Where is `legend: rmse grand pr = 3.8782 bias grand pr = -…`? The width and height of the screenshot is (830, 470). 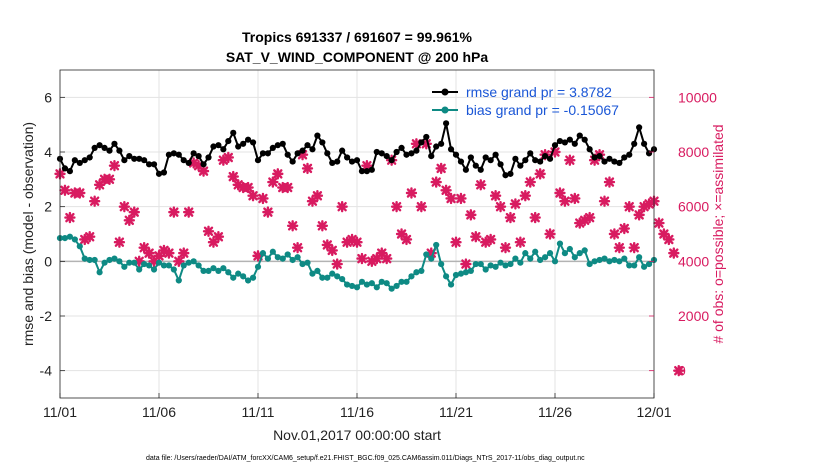
legend: rmse grand pr = 3.8782 bias grand pr = -… is located at coordinates (525, 101).